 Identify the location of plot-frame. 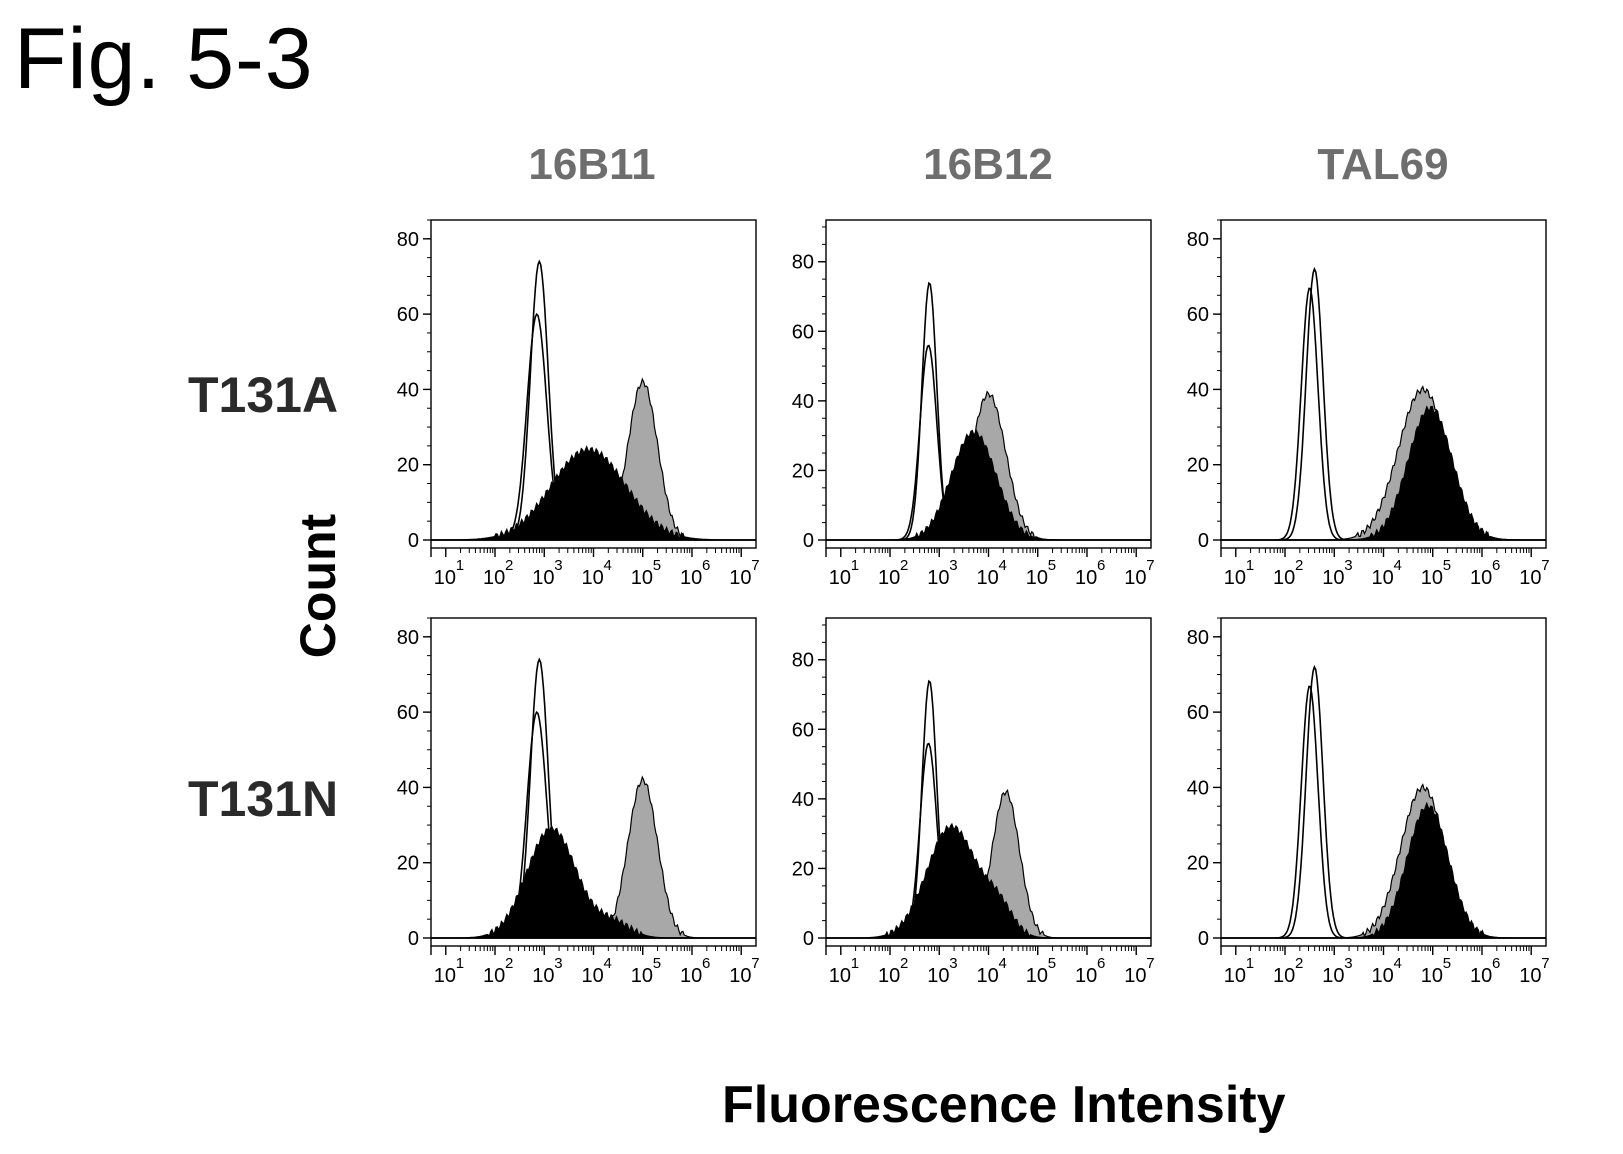
(593, 782).